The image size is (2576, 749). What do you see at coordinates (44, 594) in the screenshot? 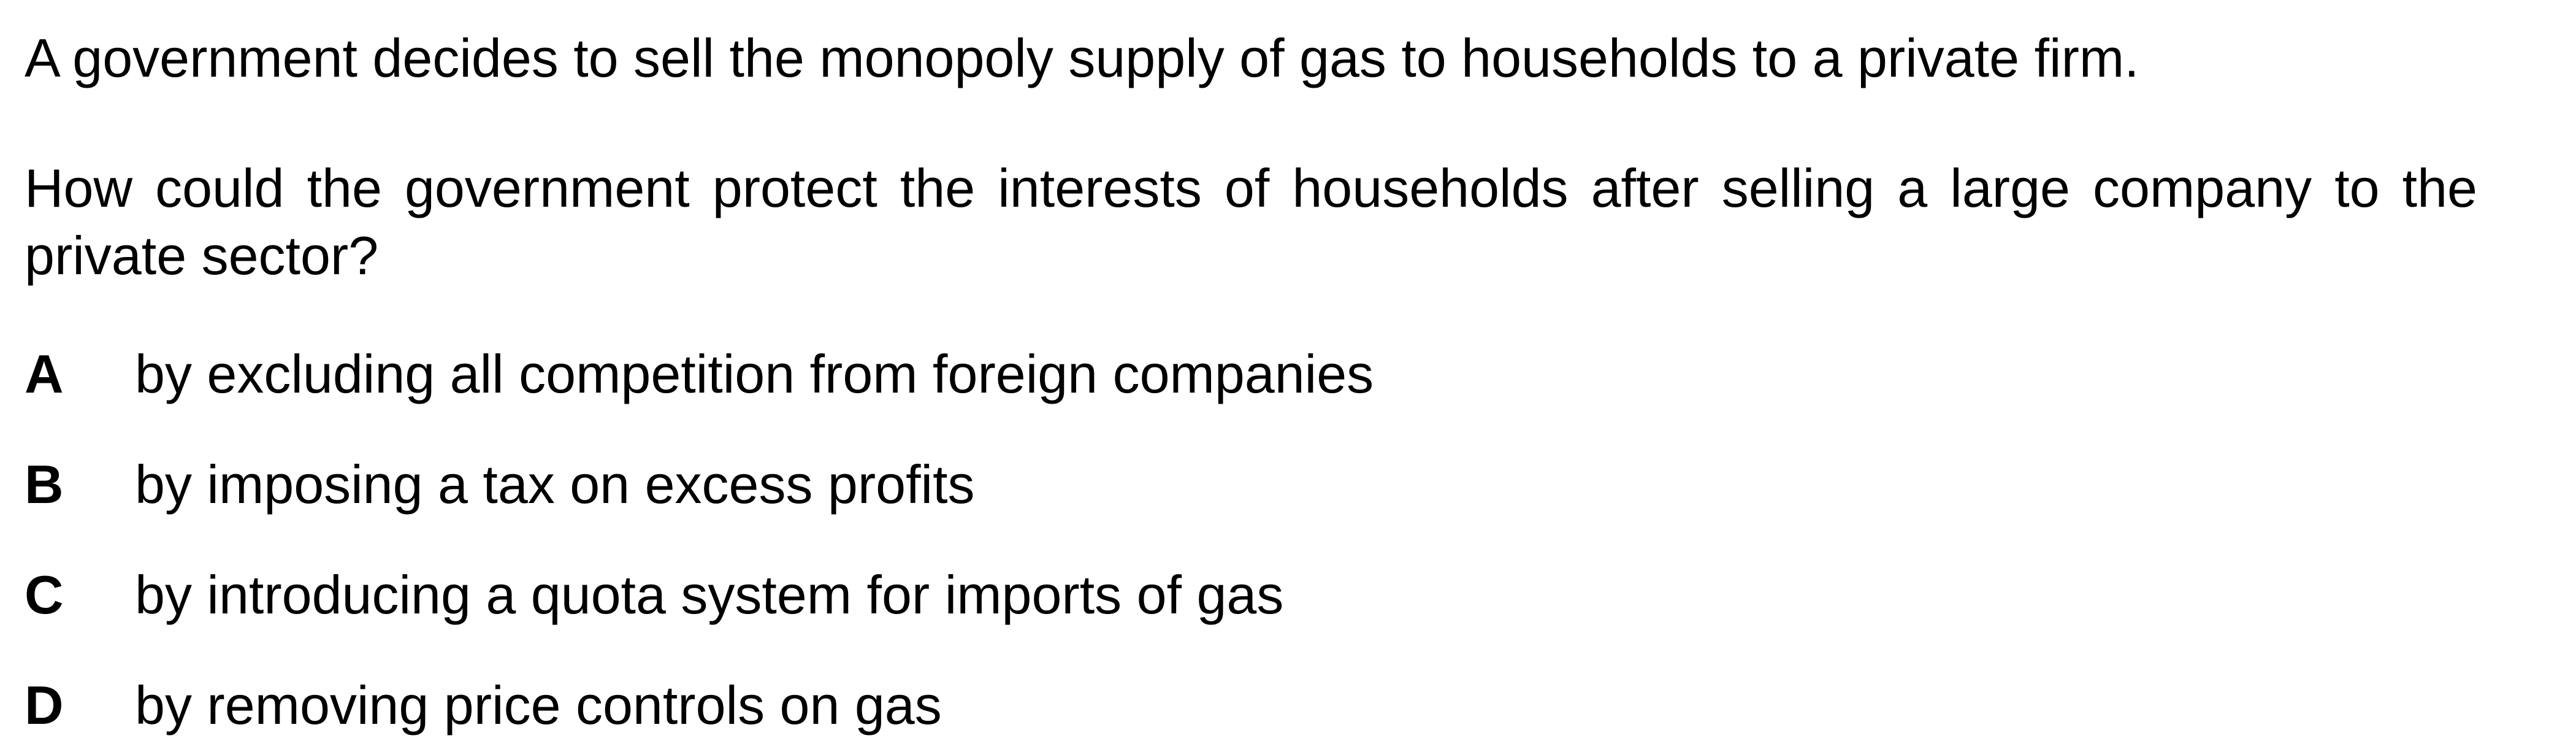
I see `option-letter: C` at bounding box center [44, 594].